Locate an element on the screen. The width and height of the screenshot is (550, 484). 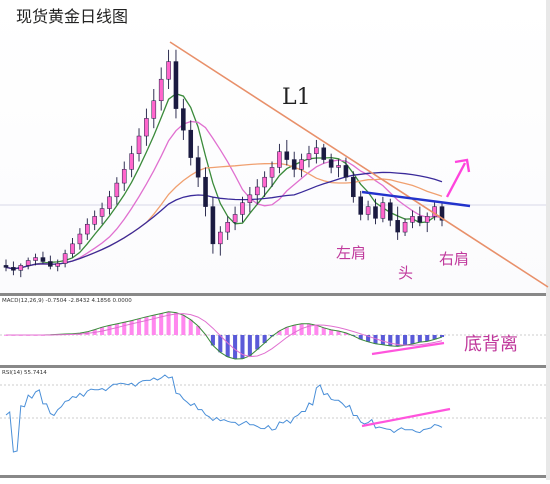
macd-line is located at coordinates (224, 335).